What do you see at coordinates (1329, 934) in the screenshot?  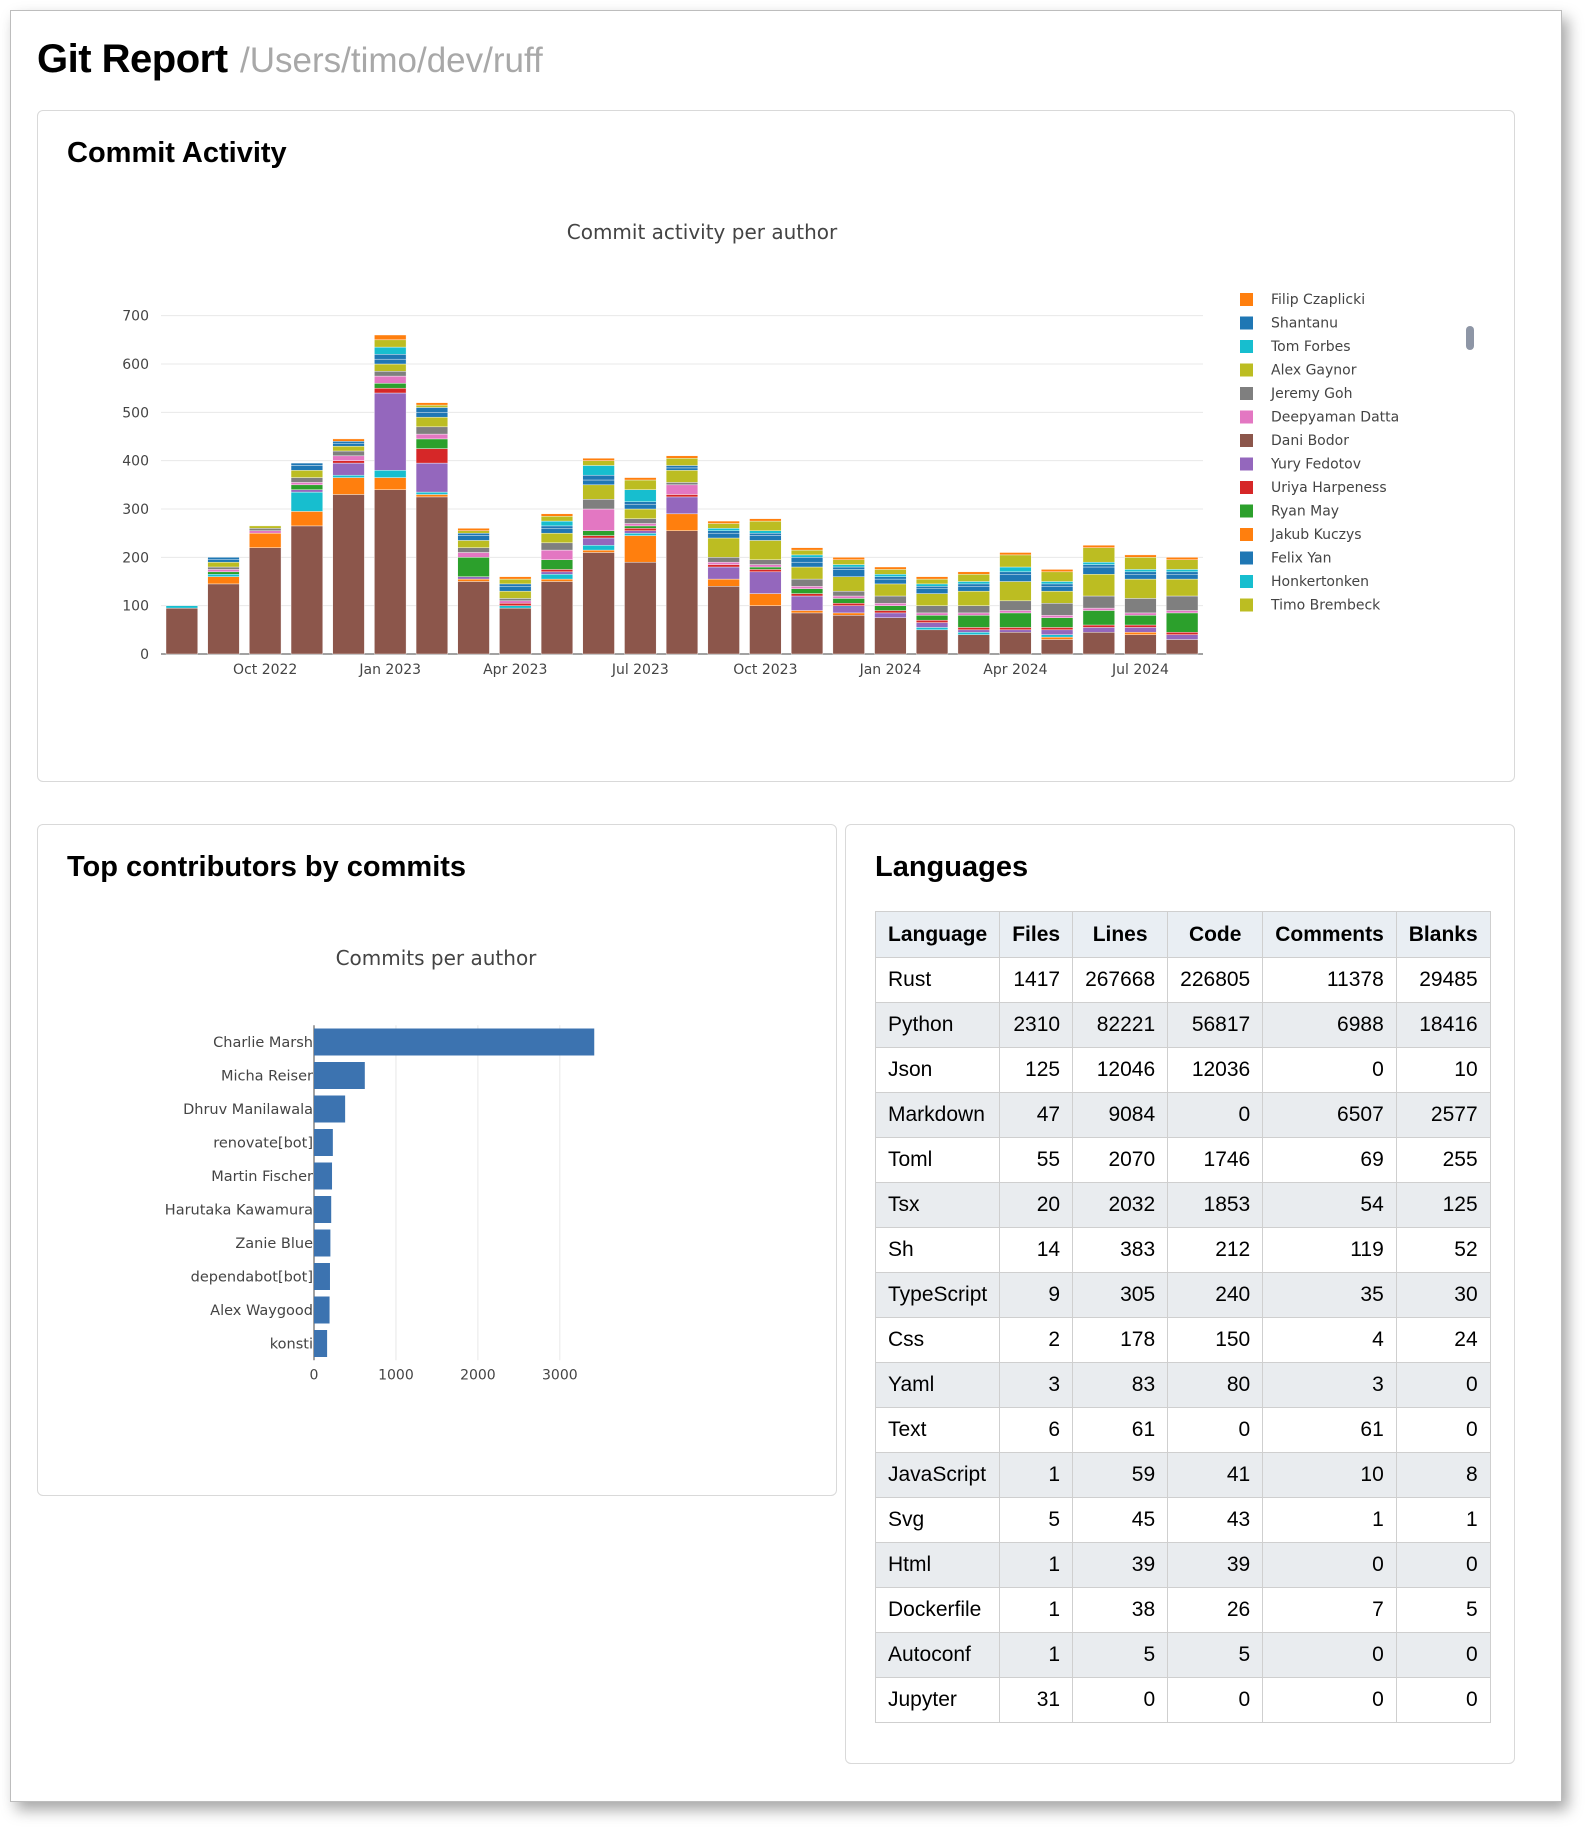 I see `column-header: Comments` at bounding box center [1329, 934].